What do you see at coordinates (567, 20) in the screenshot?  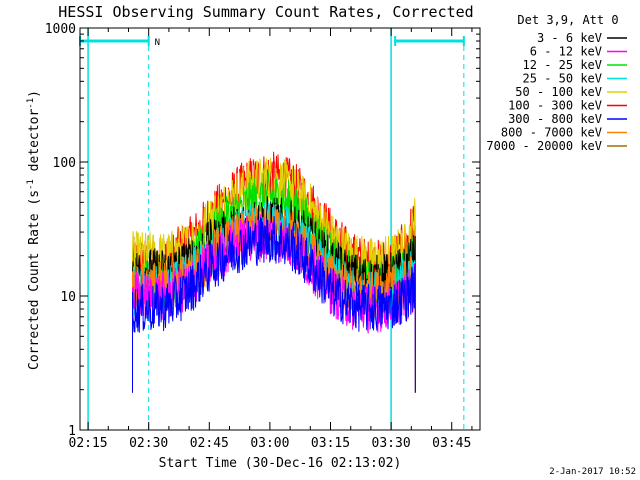 I see `legend-header: Det 3,9, Att 0` at bounding box center [567, 20].